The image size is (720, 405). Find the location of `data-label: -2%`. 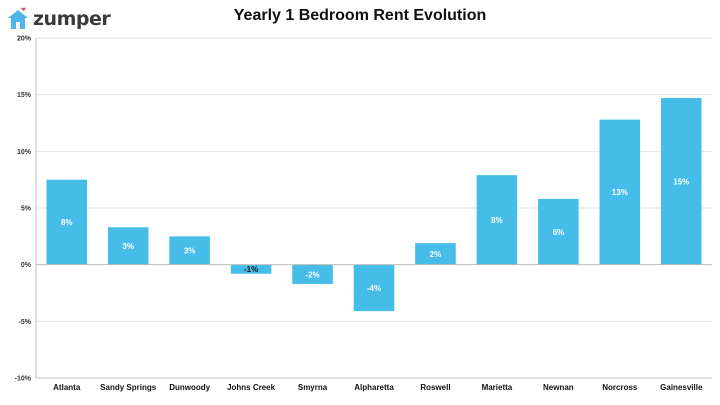

data-label: -2% is located at coordinates (312, 274).